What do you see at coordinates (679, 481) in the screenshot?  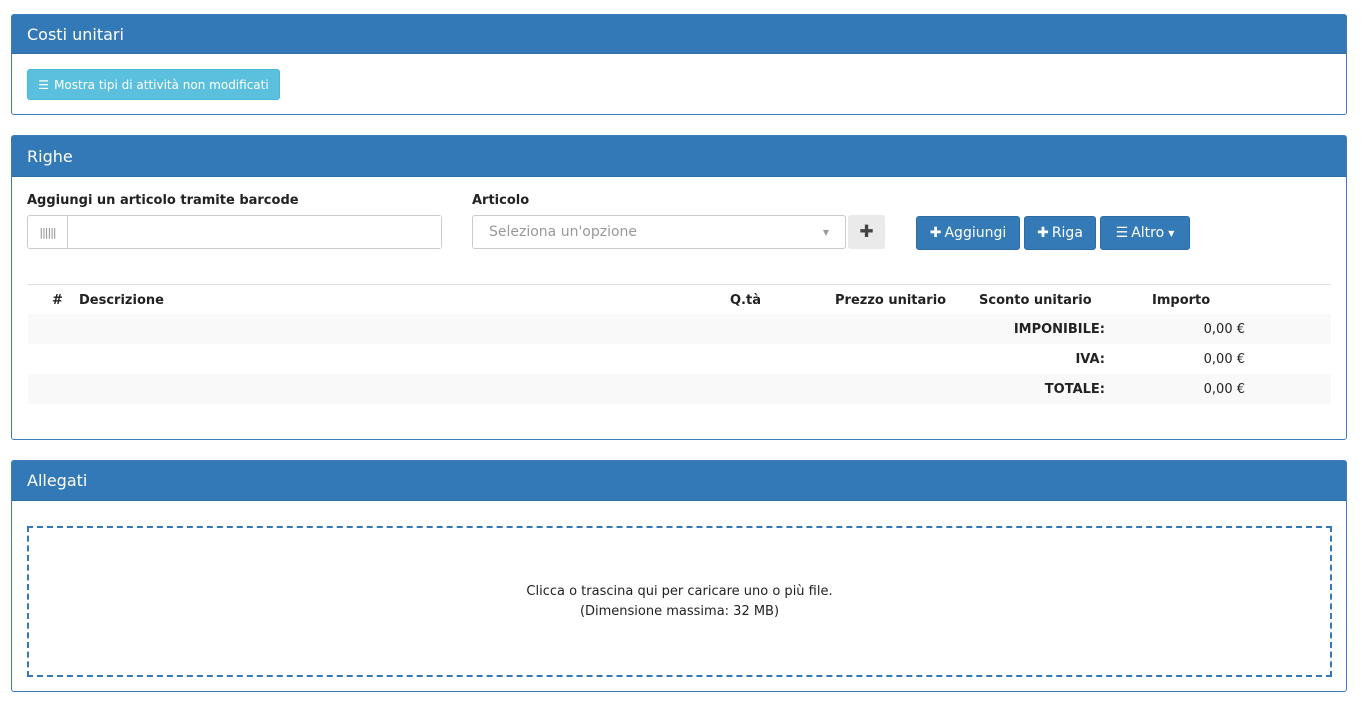 I see `panel-header: Allegati` at bounding box center [679, 481].